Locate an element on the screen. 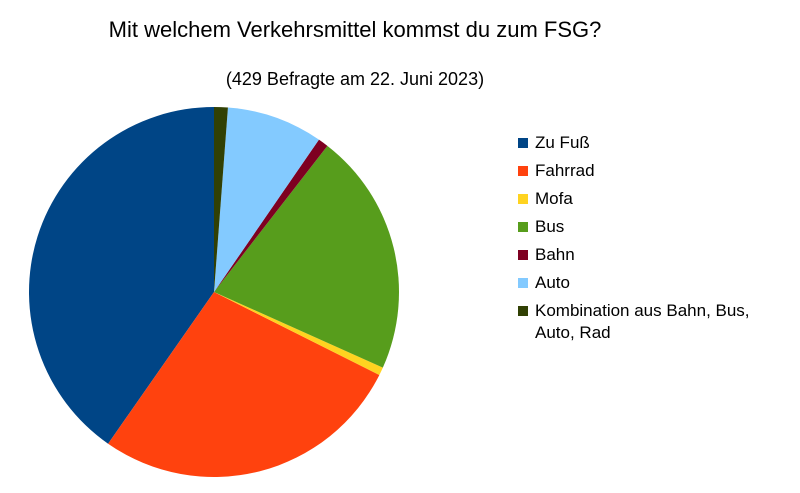  legend-item: Auto is located at coordinates (653, 283).